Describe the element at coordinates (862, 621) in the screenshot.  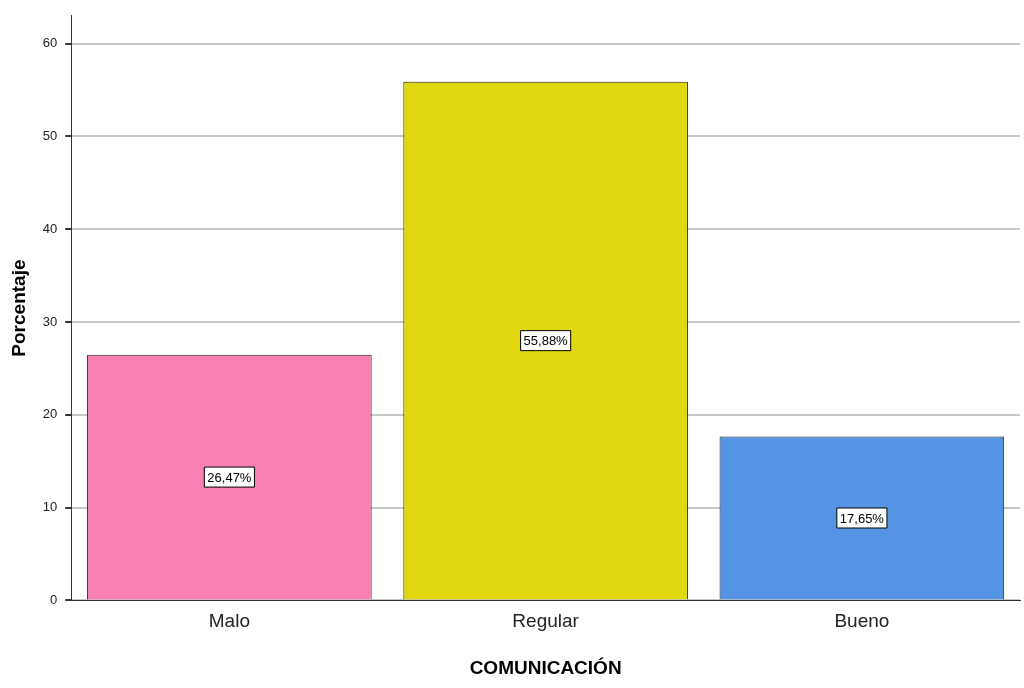
I see `x-tick-label: Bueno` at that location.